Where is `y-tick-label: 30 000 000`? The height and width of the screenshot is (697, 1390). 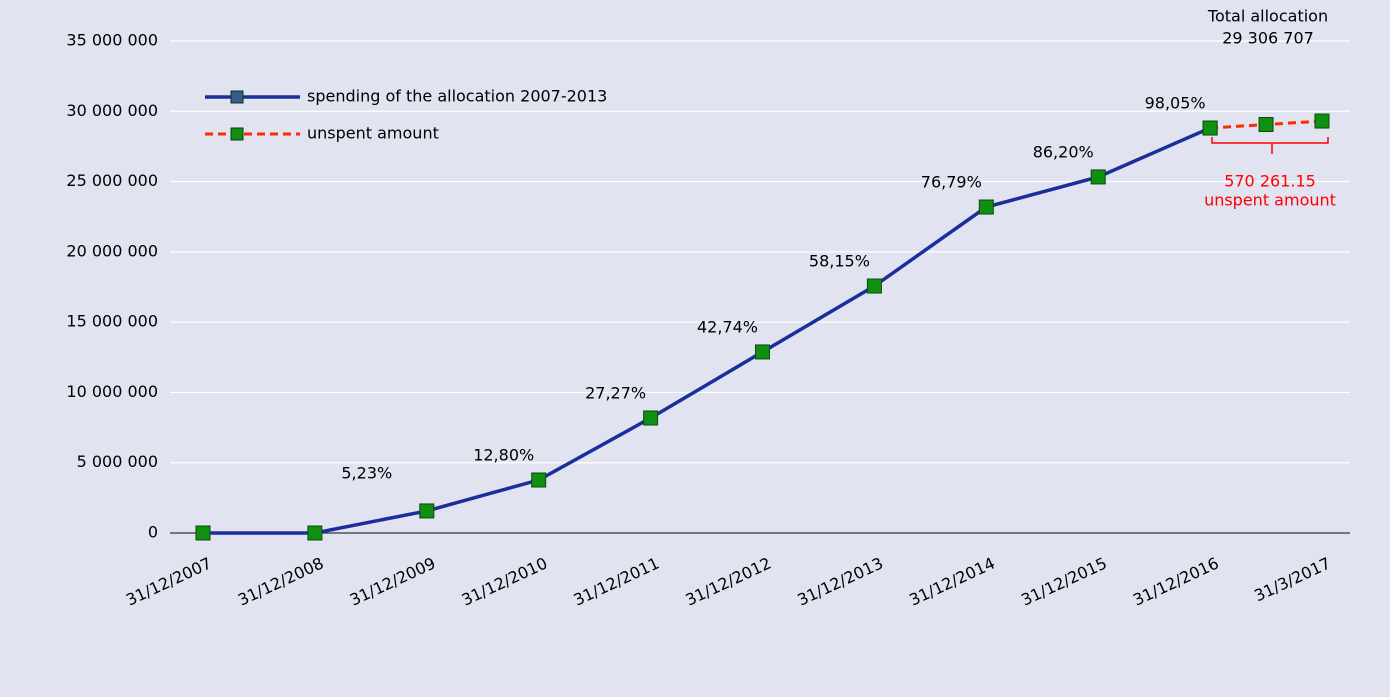 y-tick-label: 30 000 000 is located at coordinates (112, 110).